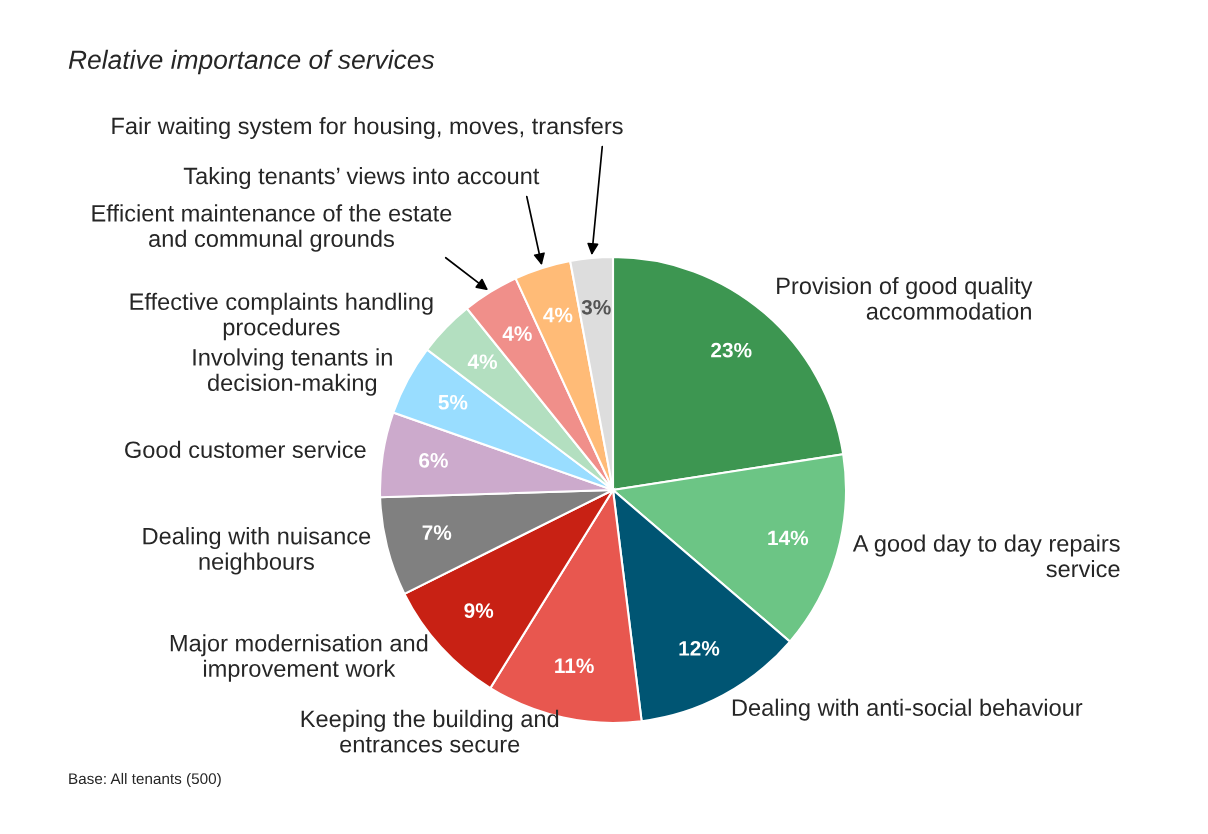 The height and width of the screenshot is (834, 1208). I want to click on data-label: 12%, so click(699, 648).